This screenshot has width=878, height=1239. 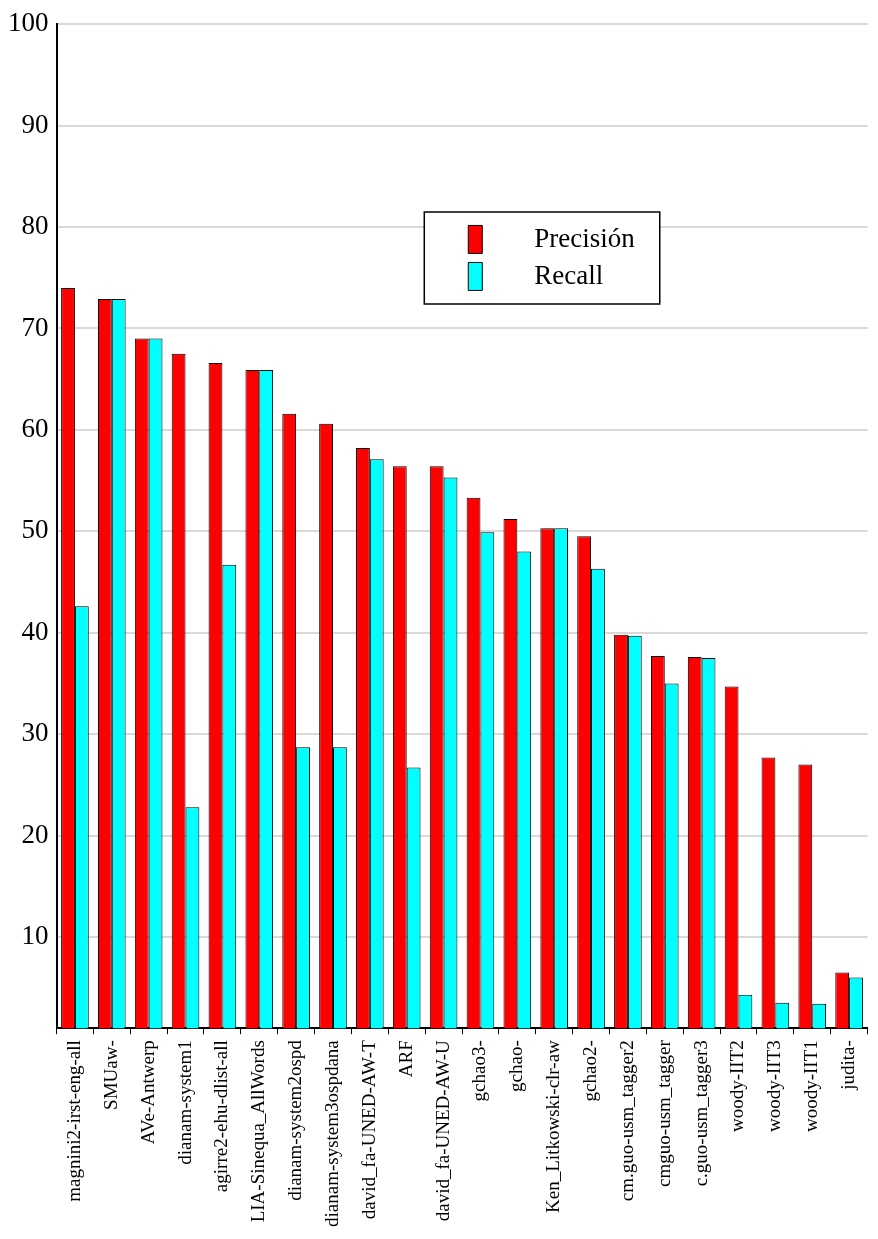 I want to click on y-tick-label: 100, so click(x=28, y=22).